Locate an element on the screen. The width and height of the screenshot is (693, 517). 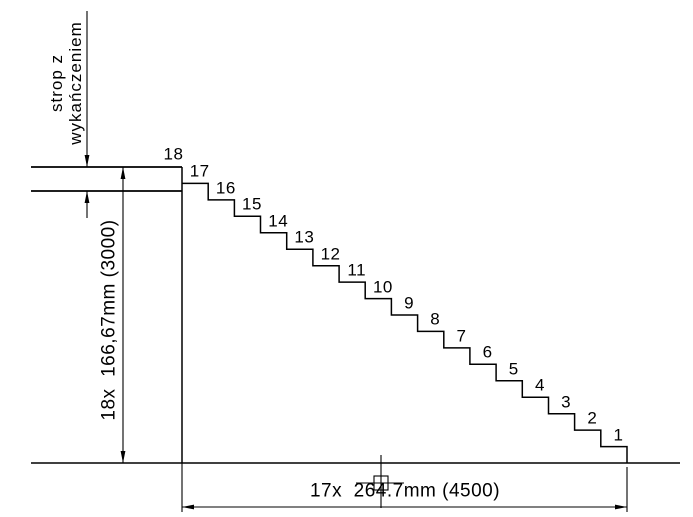
step-number-label-1: 1 is located at coordinates (618, 435).